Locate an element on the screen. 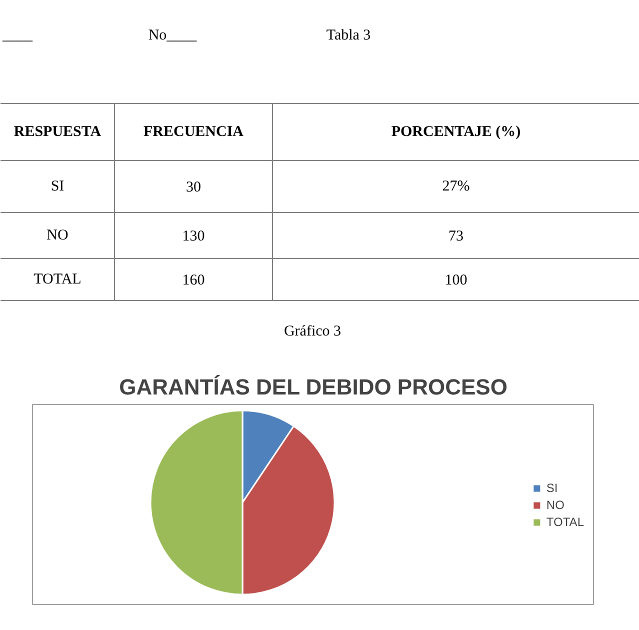 This screenshot has height=630, width=639. legend-label: NO is located at coordinates (556, 505).